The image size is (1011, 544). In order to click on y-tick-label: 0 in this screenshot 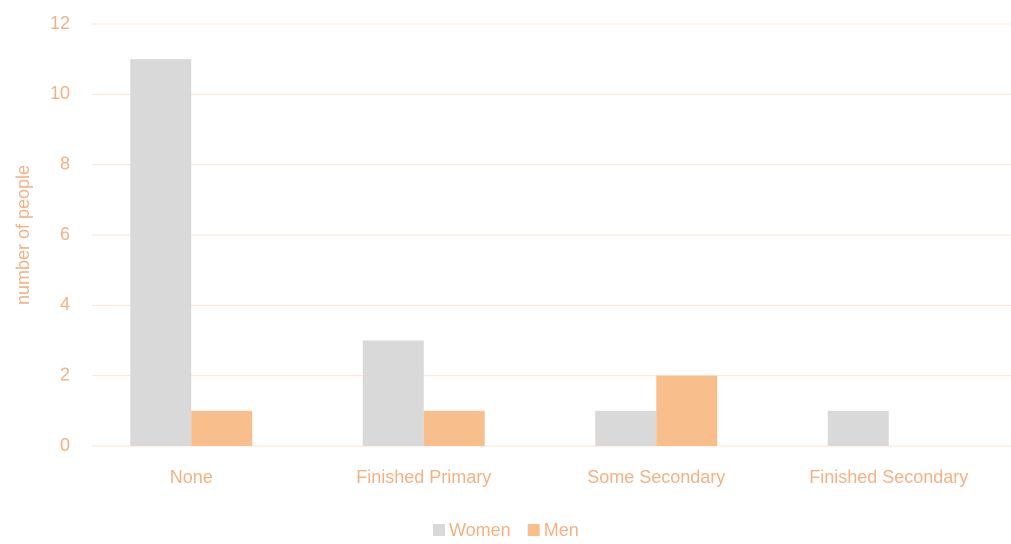, I will do `click(65, 445)`.